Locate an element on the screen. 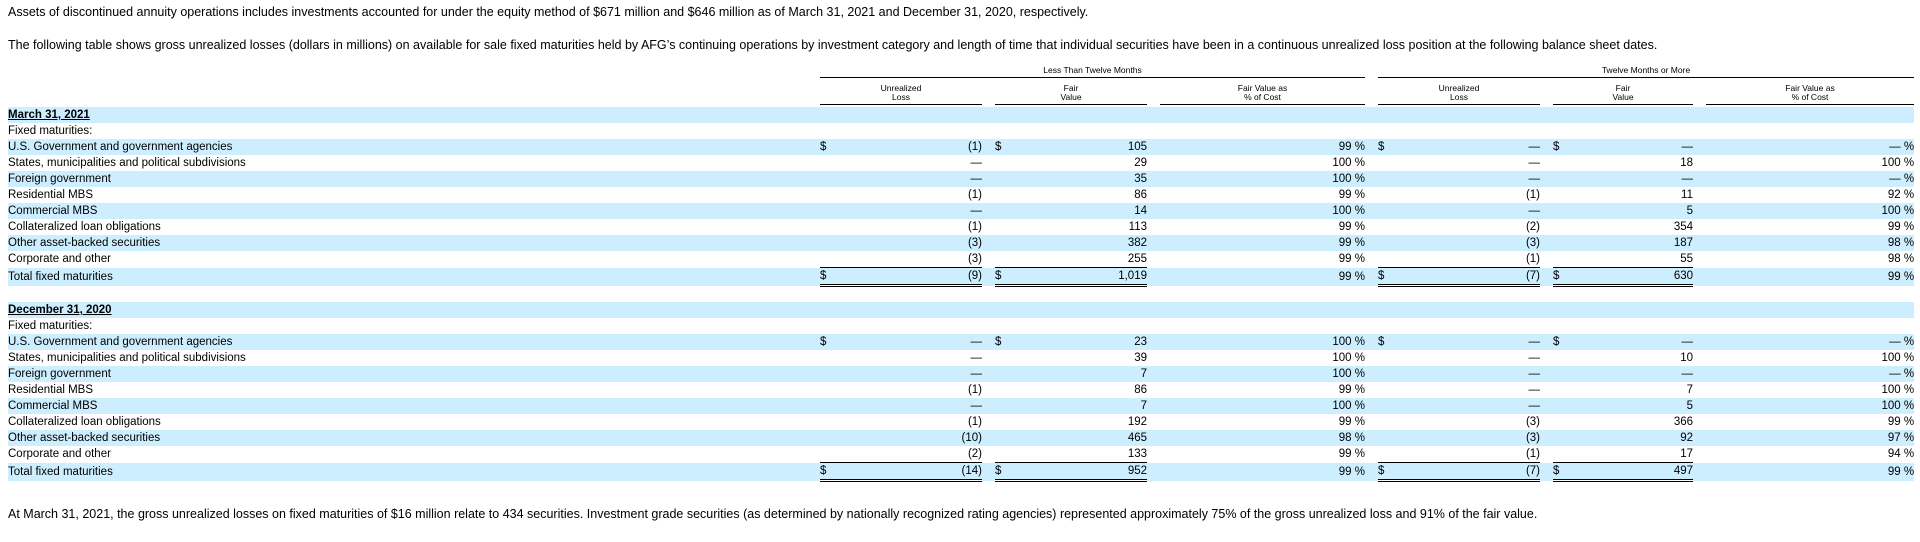 The height and width of the screenshot is (542, 1920). fair-value-cell: 497 is located at coordinates (1633, 472).